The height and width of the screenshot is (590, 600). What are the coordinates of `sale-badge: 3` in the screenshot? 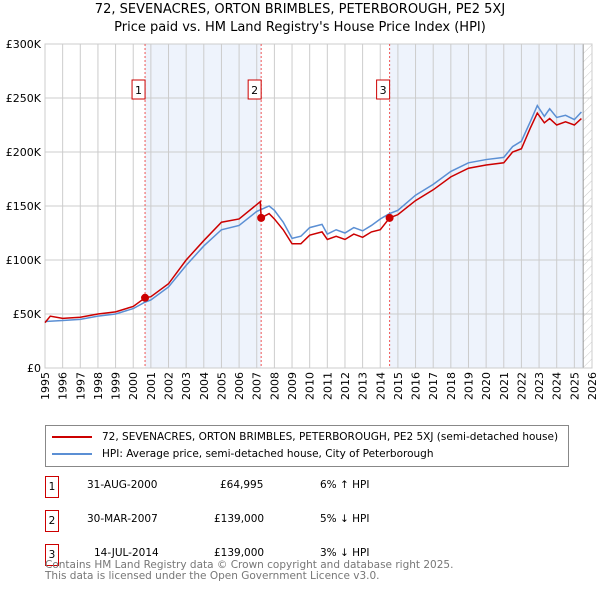 It's located at (52, 555).